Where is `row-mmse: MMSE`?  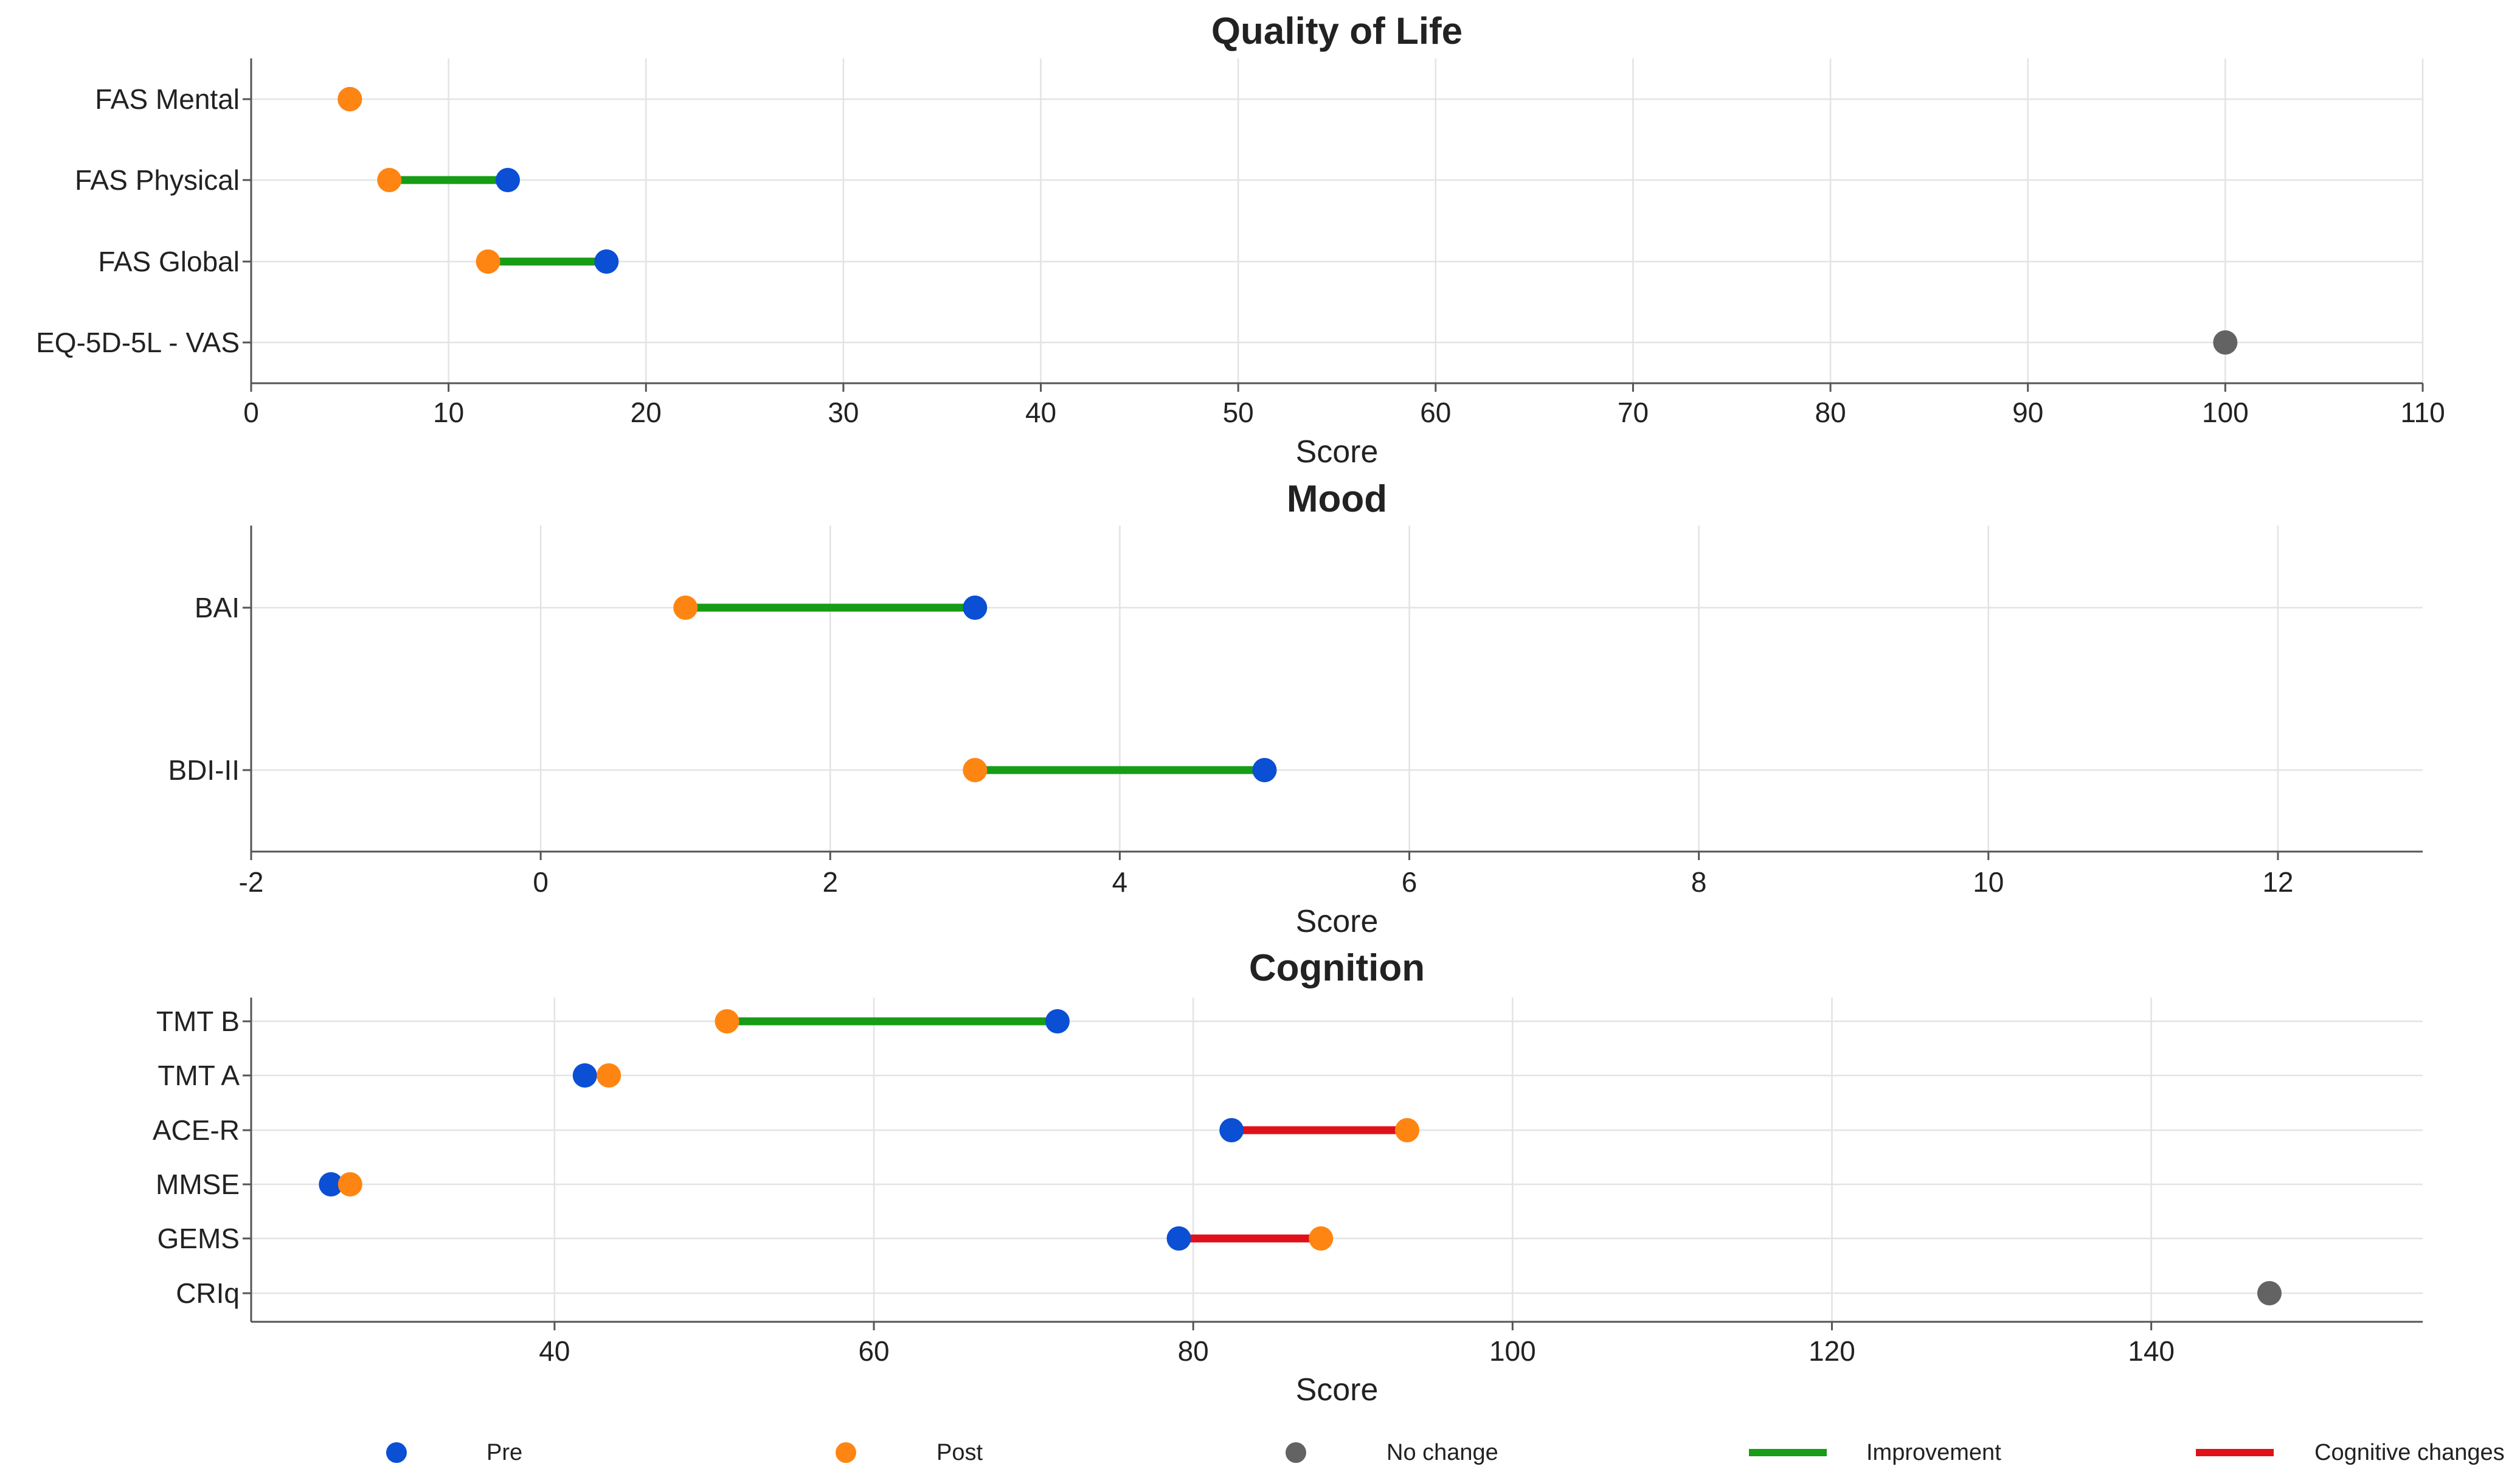 row-mmse: MMSE is located at coordinates (259, 1184).